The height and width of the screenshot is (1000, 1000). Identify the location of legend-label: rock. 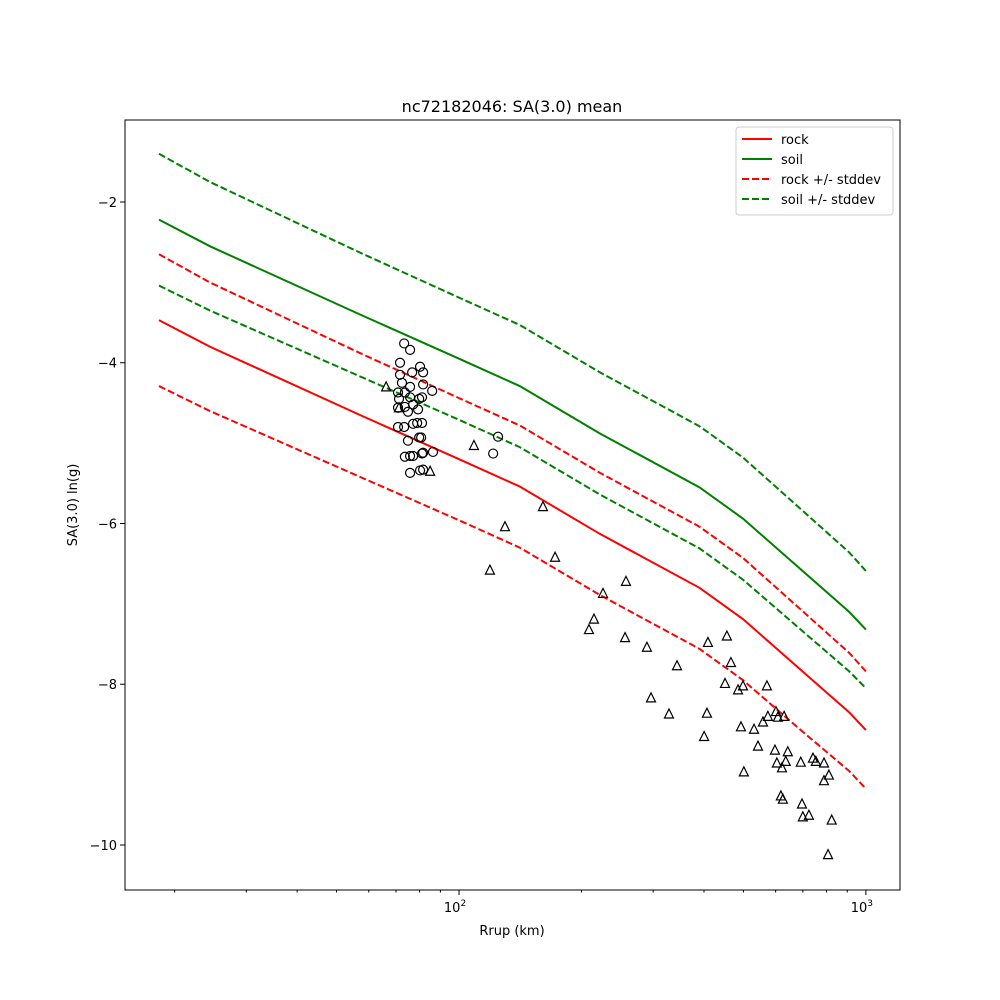
(795, 140).